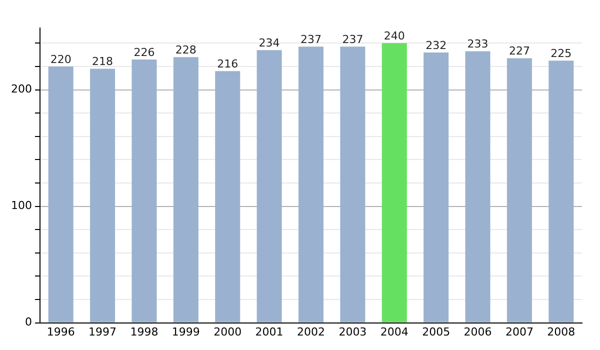  Describe the element at coordinates (477, 44) in the screenshot. I see `data-label: 233` at that location.